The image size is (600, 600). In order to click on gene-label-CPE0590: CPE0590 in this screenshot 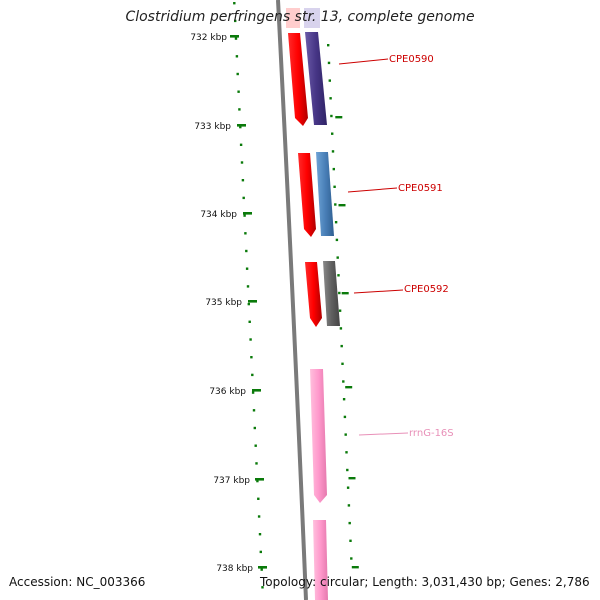, I will do `click(411, 59)`.